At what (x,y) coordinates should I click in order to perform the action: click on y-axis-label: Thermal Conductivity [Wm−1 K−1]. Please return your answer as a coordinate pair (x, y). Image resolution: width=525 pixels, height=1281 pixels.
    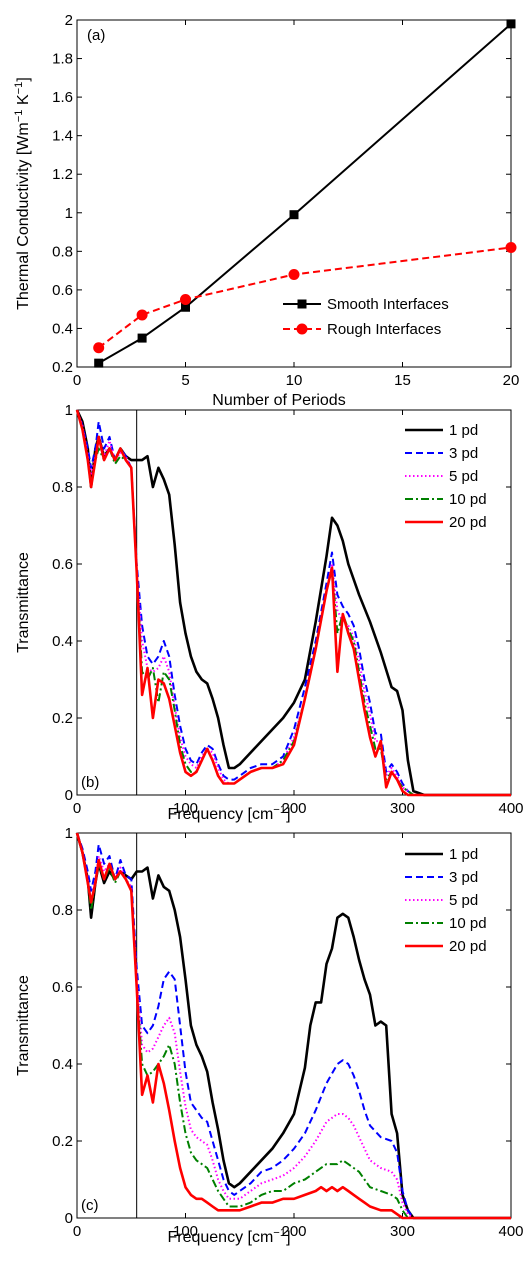
    Looking at the image, I should click on (22, 193).